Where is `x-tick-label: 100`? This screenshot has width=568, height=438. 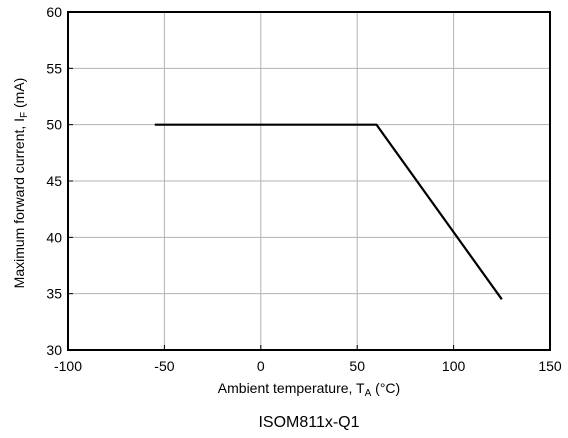
x-tick-label: 100 is located at coordinates (454, 366).